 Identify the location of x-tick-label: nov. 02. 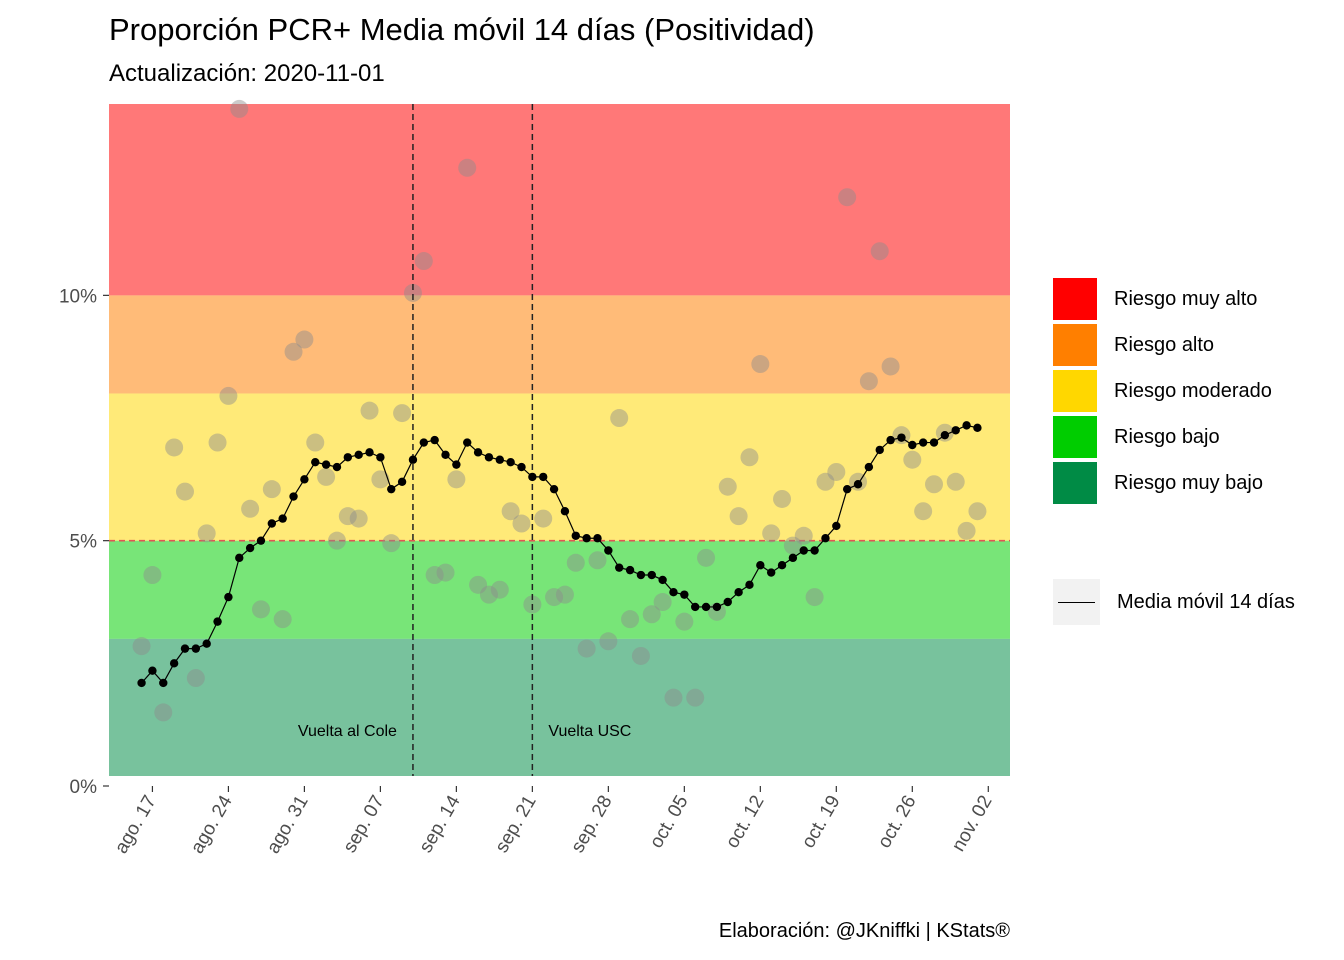
(972, 823).